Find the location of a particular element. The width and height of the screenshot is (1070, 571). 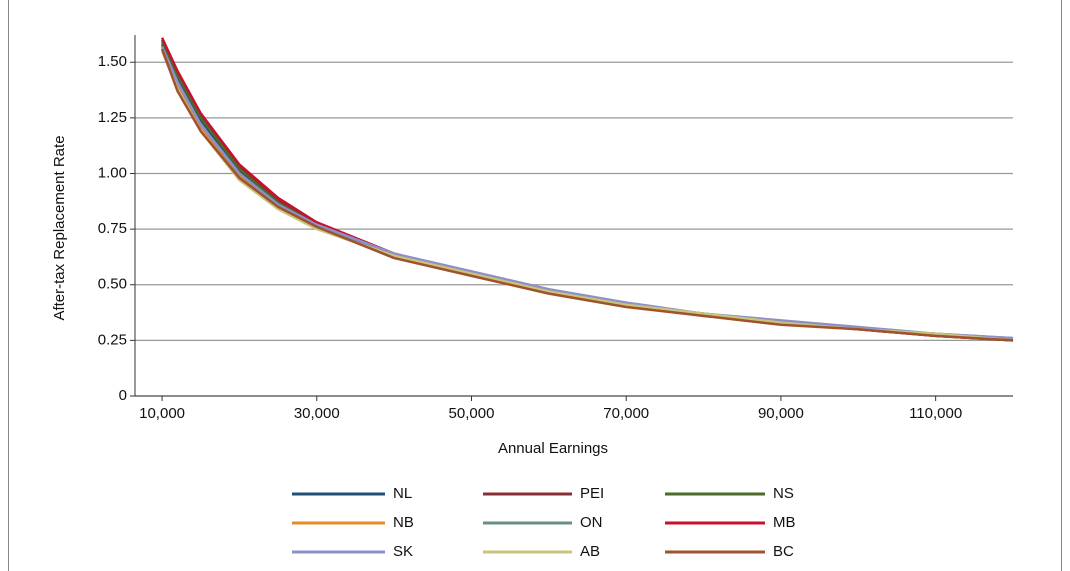

legend-label: ON is located at coordinates (591, 522).